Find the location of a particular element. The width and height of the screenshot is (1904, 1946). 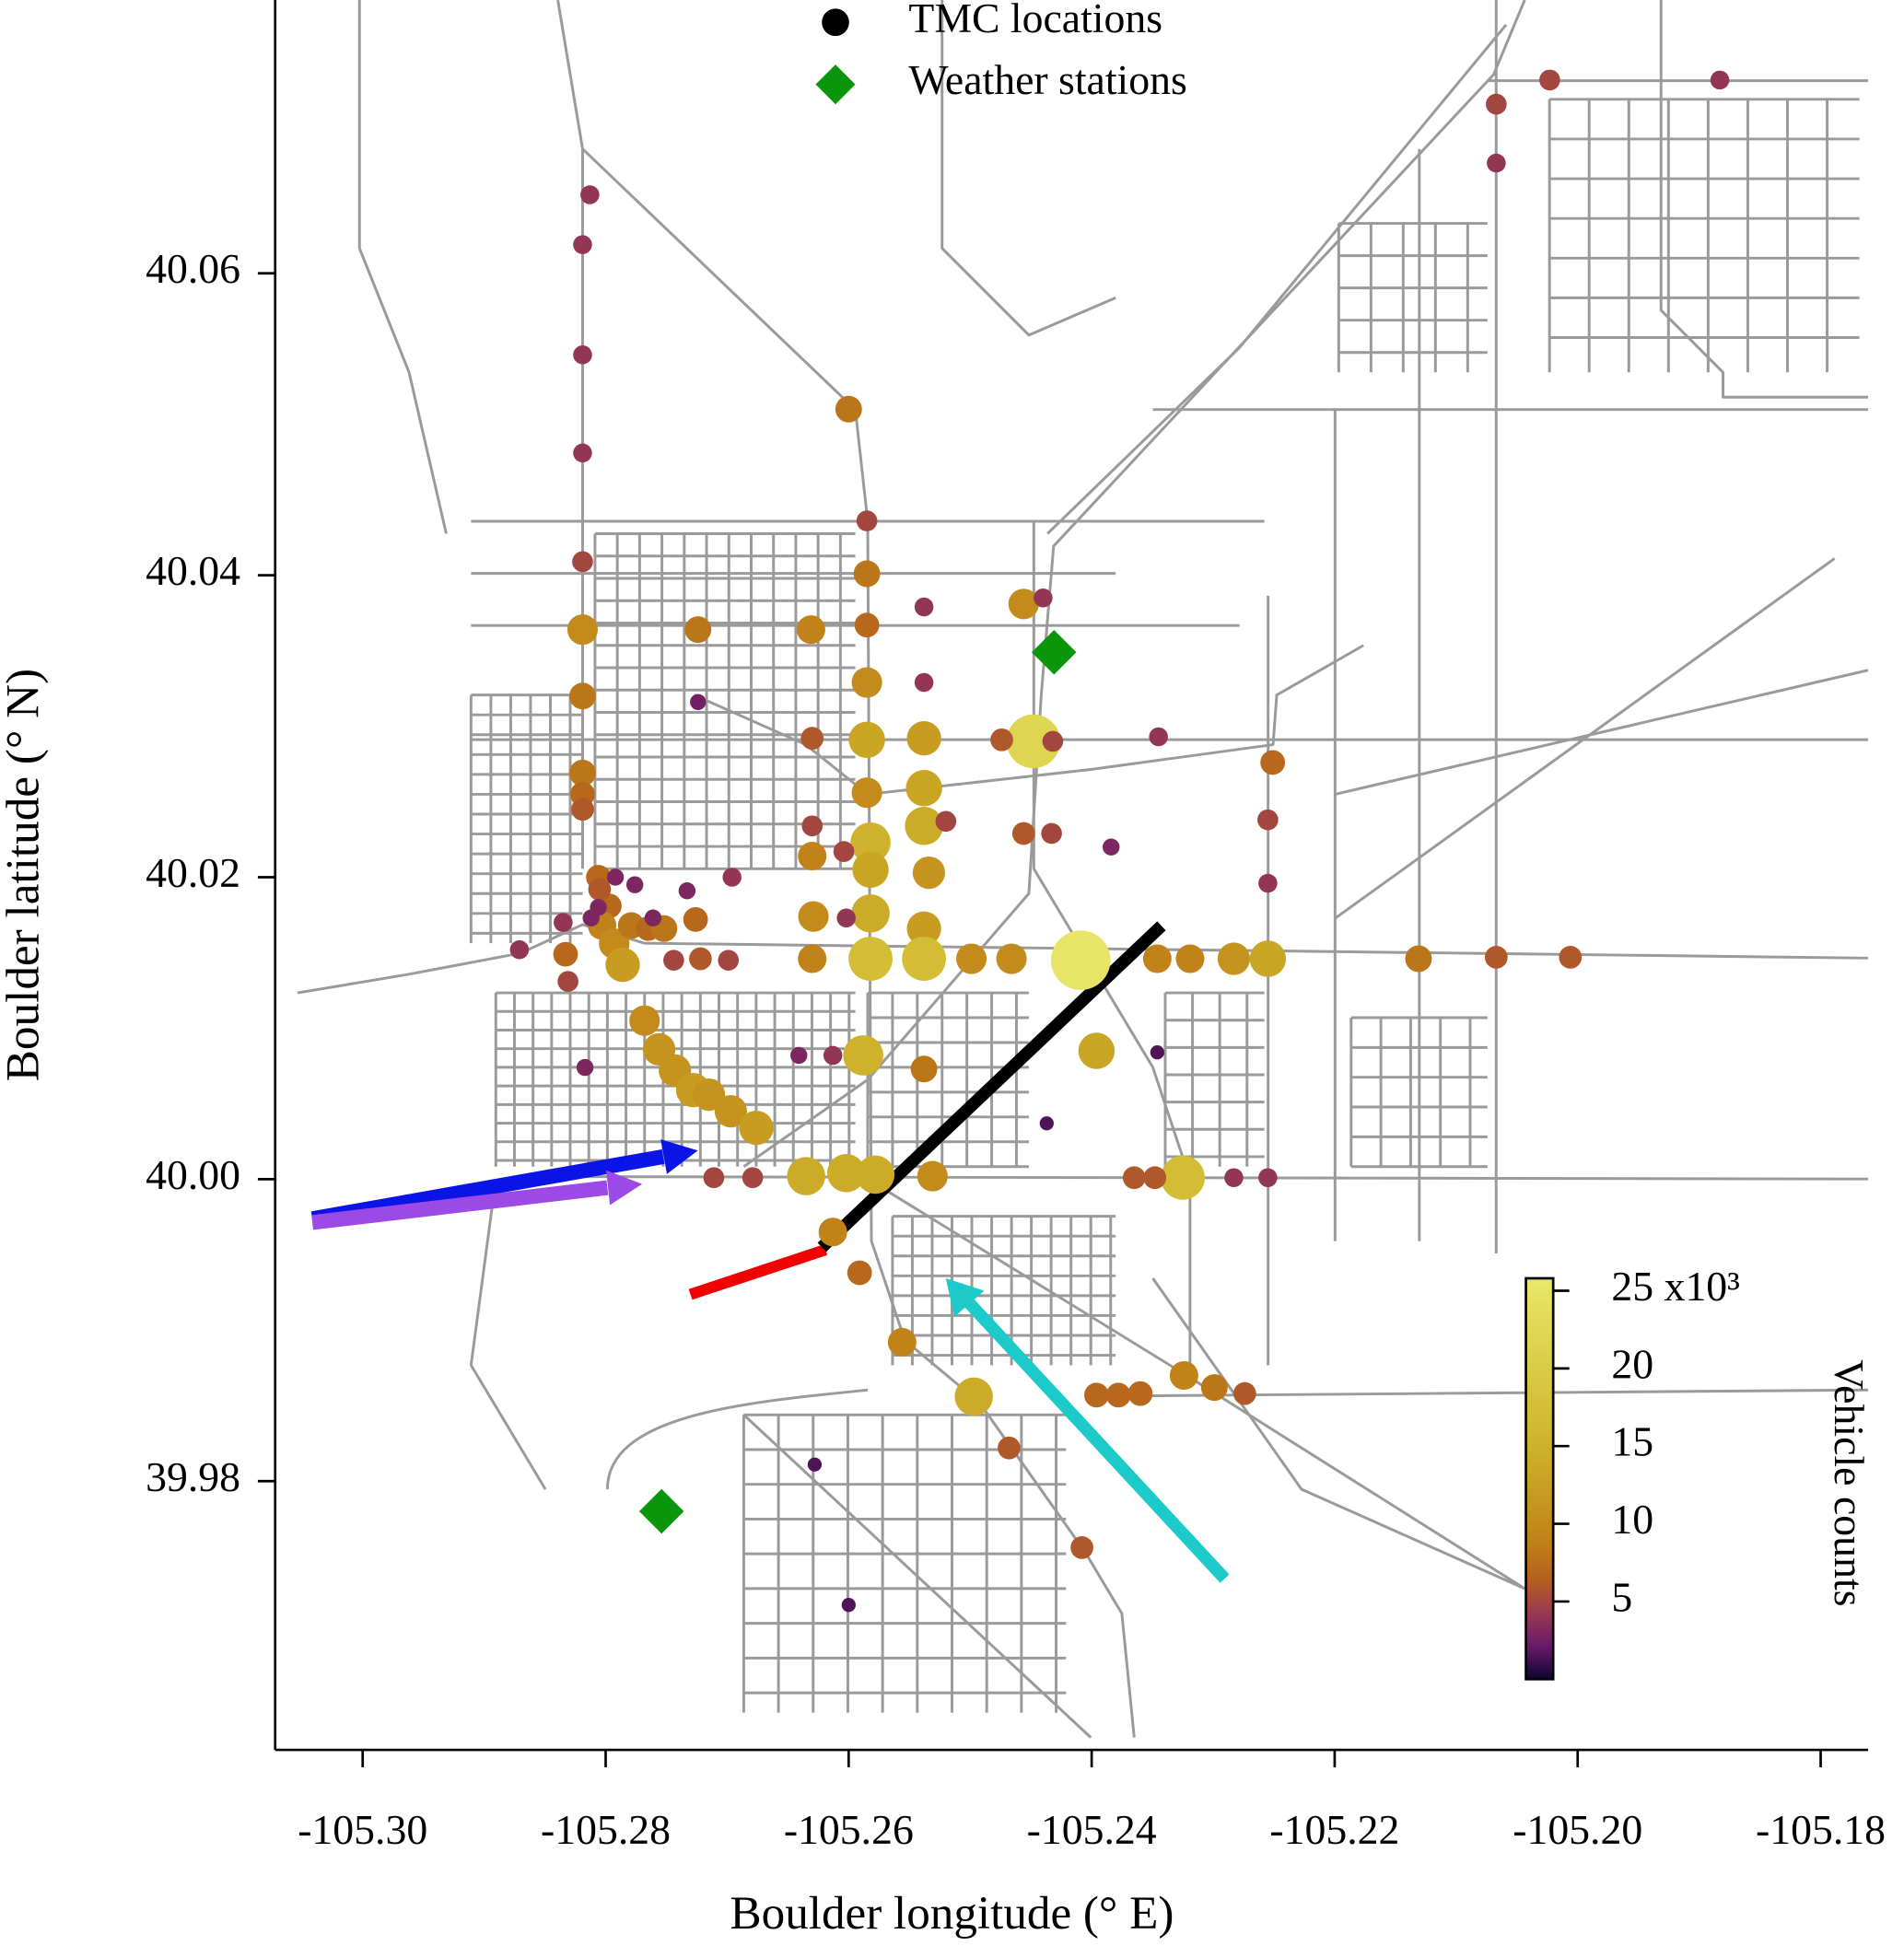

arrow-purple is located at coordinates (460, 1205).